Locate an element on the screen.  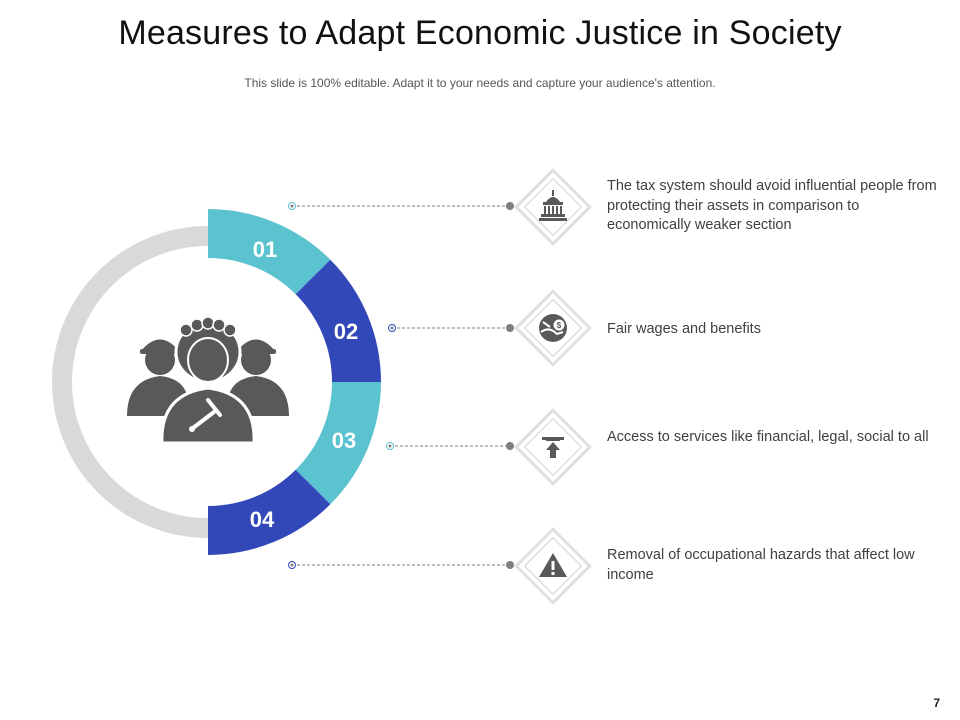
government-building-icon is located at coordinates (553, 205).